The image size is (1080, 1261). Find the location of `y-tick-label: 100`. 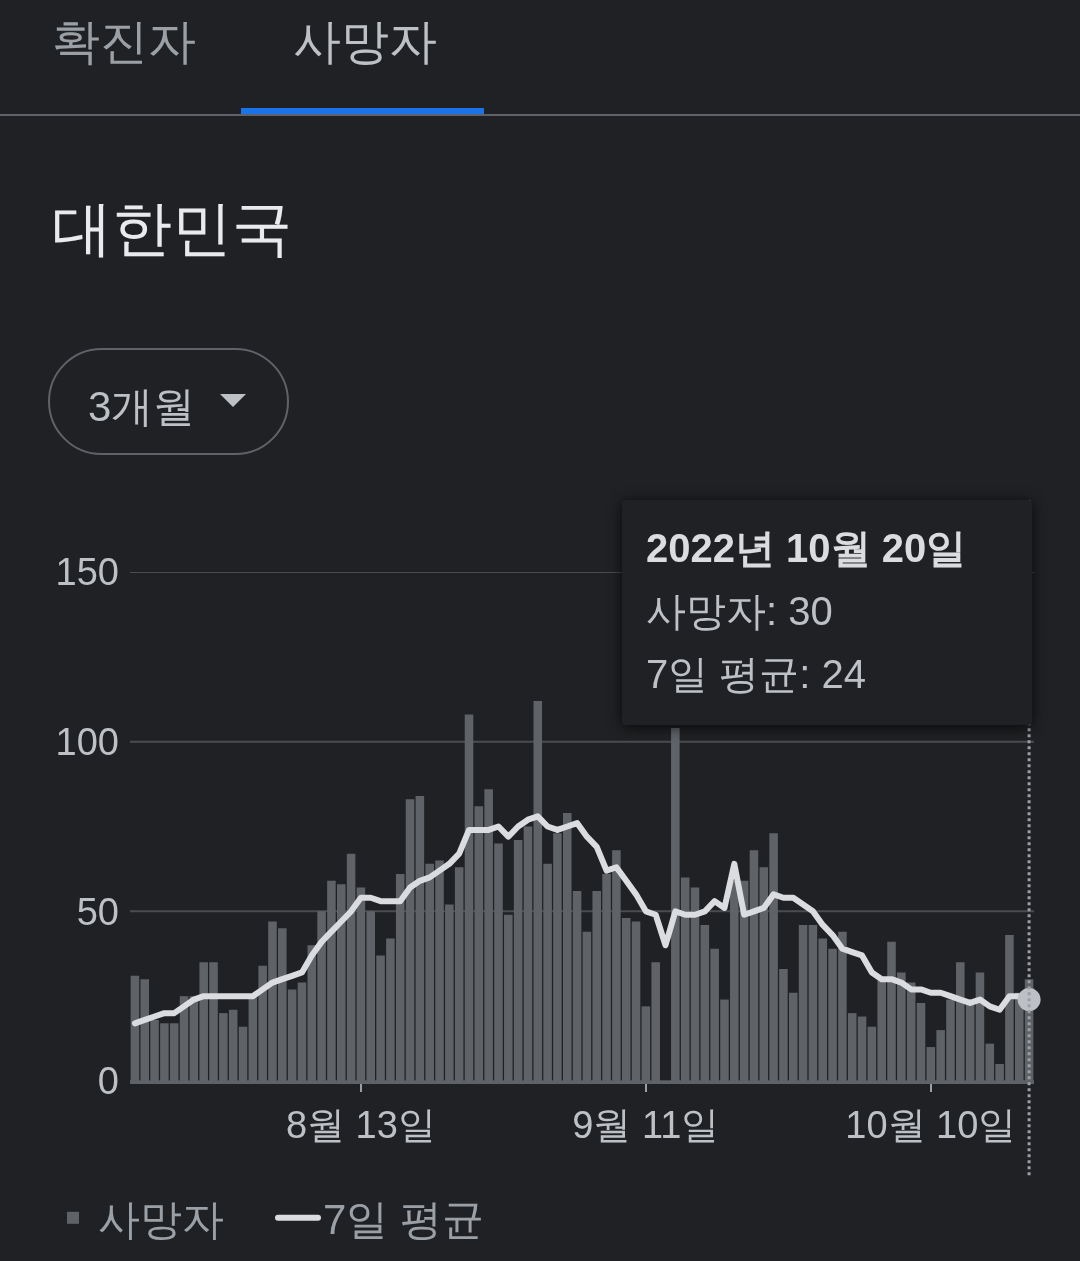

y-tick-label: 100 is located at coordinates (87, 741).